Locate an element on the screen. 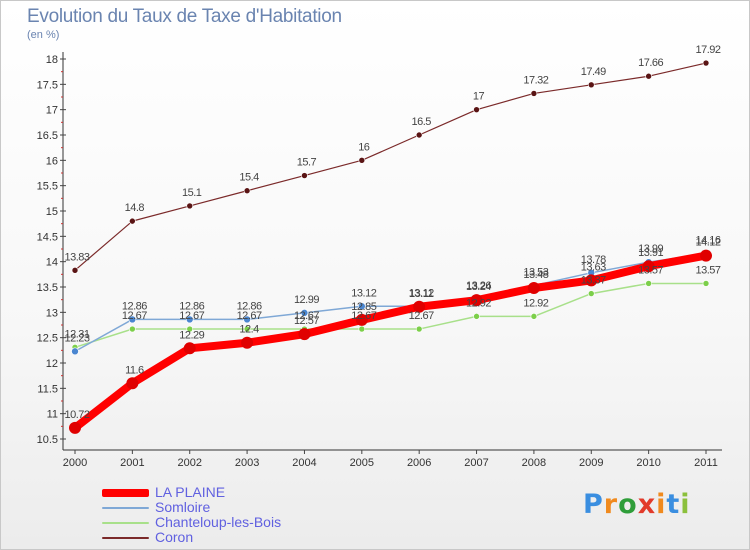 The width and height of the screenshot is (750, 550). x-tick-label: 2002 is located at coordinates (189, 463).